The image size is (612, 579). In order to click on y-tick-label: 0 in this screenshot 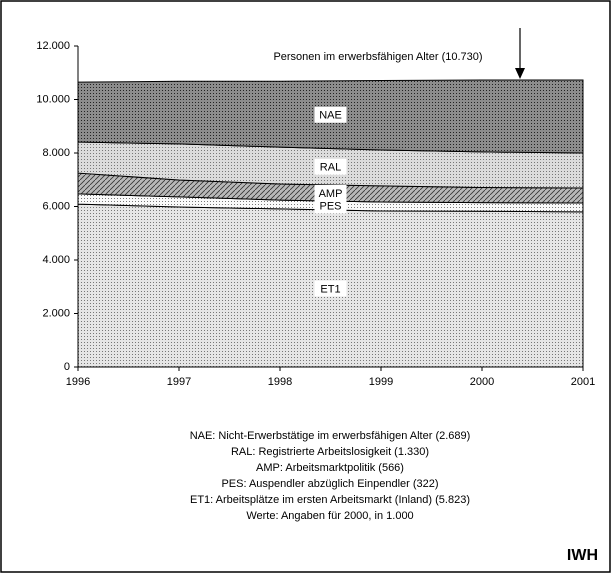, I will do `click(67, 367)`.